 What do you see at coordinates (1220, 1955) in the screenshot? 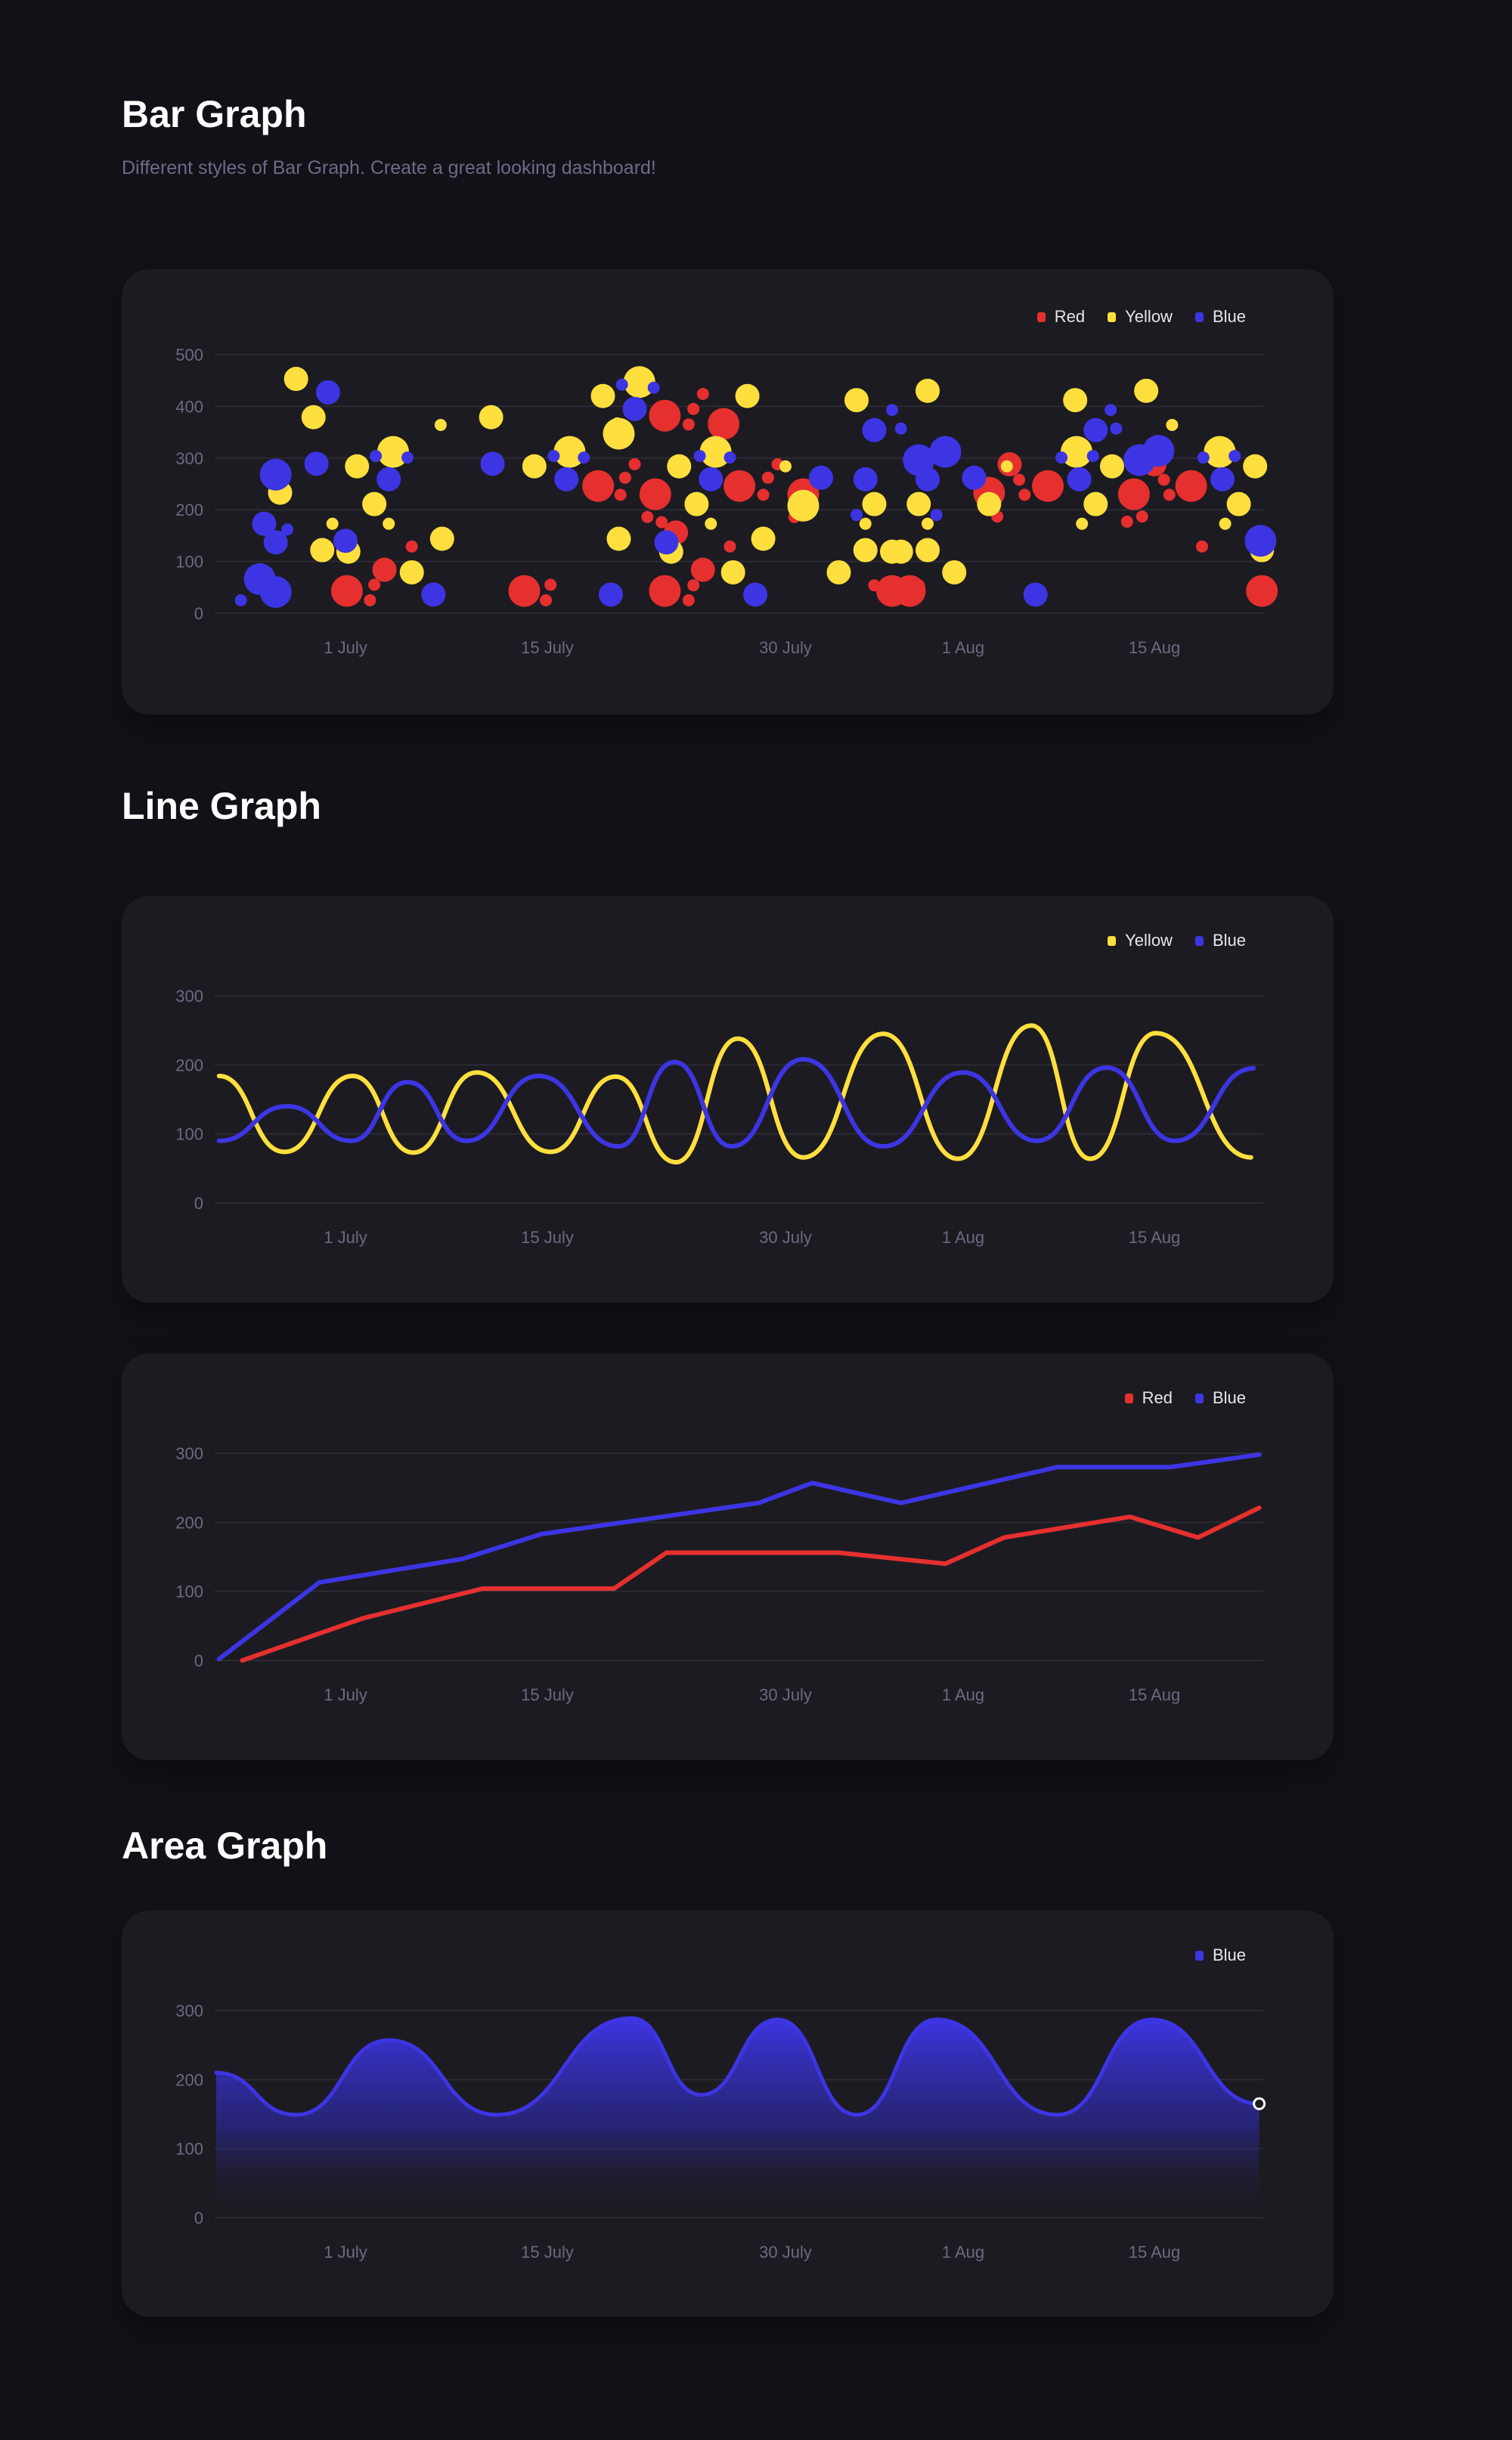
I see `legend-item-blue: Blue` at bounding box center [1220, 1955].